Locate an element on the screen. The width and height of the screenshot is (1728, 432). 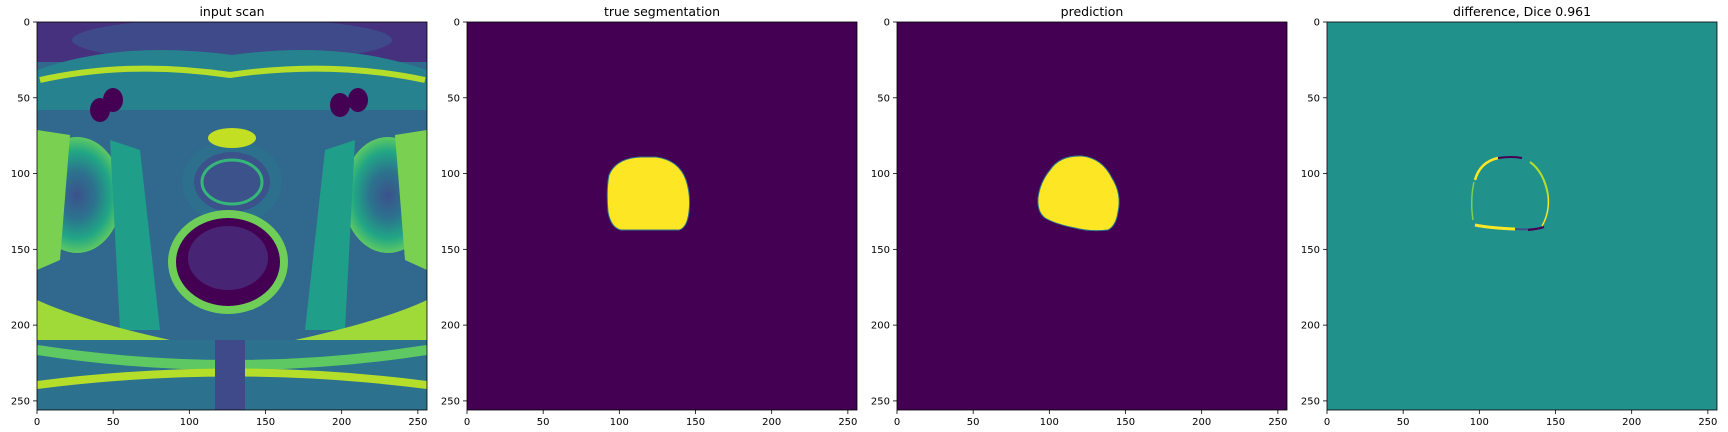
panel-title-difference: difference, Dice 0.961 is located at coordinates (1522, 11).